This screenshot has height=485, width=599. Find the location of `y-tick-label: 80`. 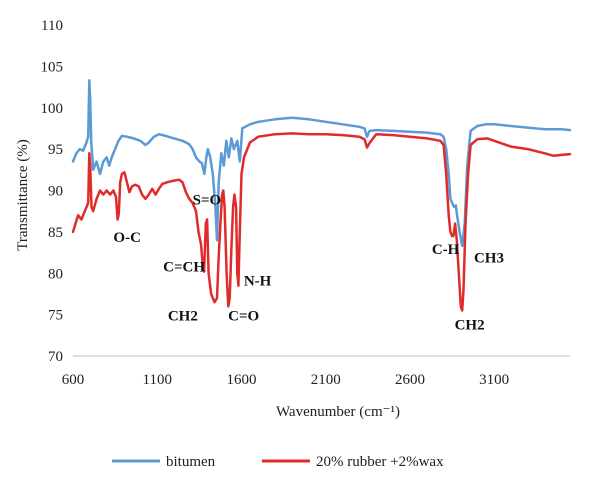

y-tick-label: 80 is located at coordinates (55, 274).